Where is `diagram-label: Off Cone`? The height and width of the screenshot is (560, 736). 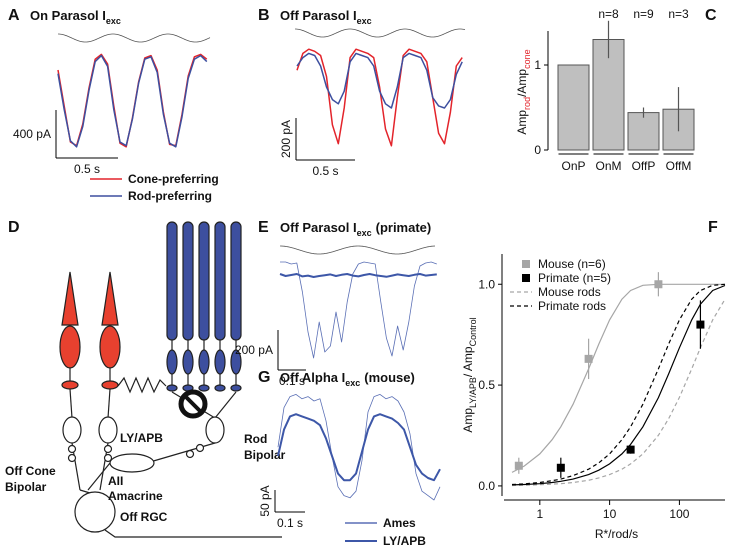 diagram-label: Off Cone is located at coordinates (30, 471).